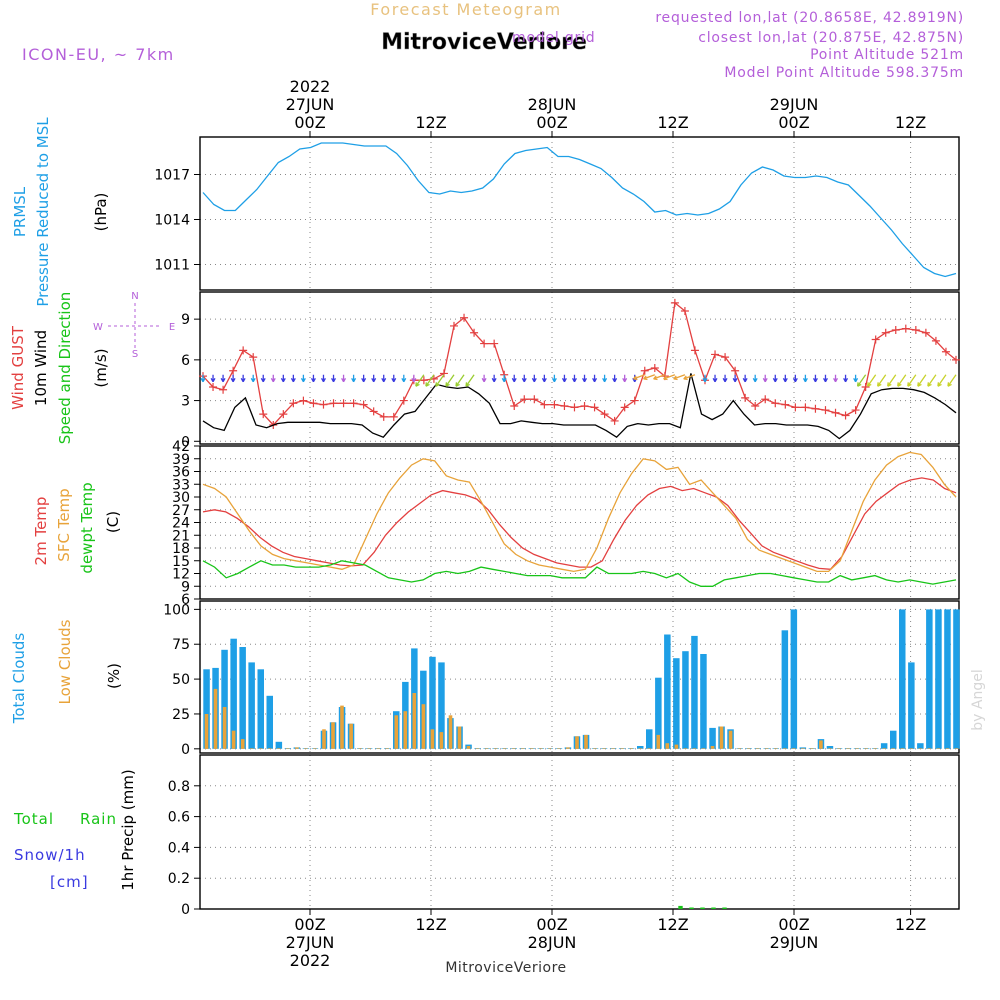 The image size is (1000, 1000). I want to click on location-title: MitroviceVeriore, so click(484, 42).